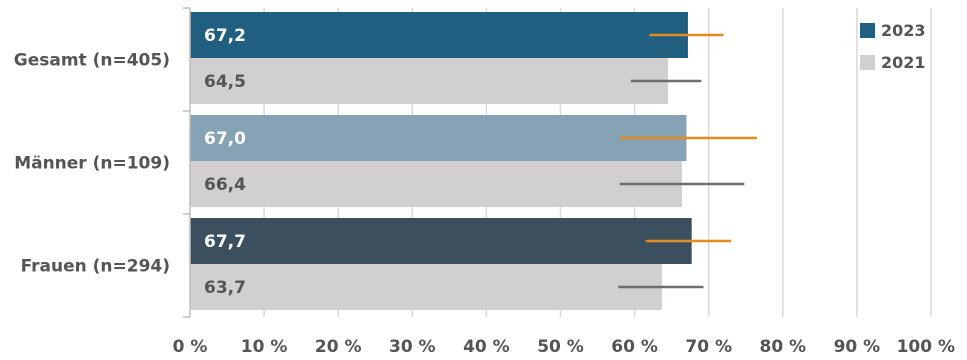  I want to click on data-label-2021-0: 64,5, so click(225, 82).